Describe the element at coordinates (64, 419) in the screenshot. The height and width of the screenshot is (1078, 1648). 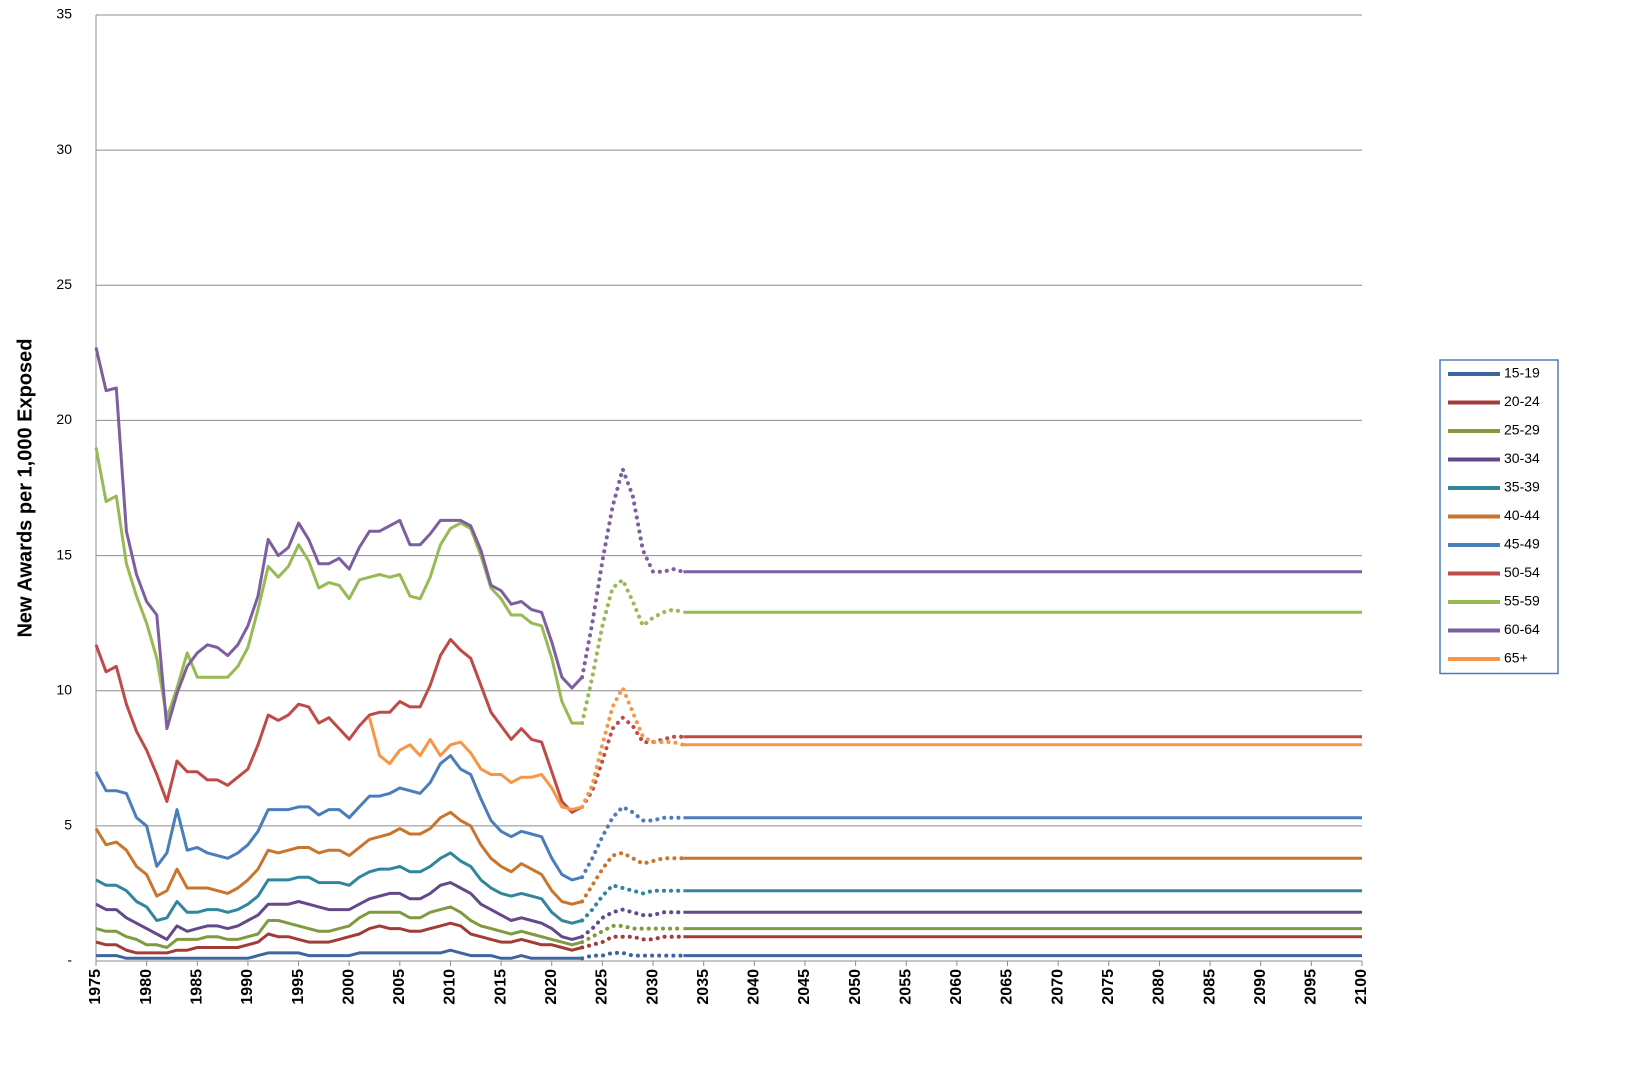
I see `y-tick-label: 20` at that location.